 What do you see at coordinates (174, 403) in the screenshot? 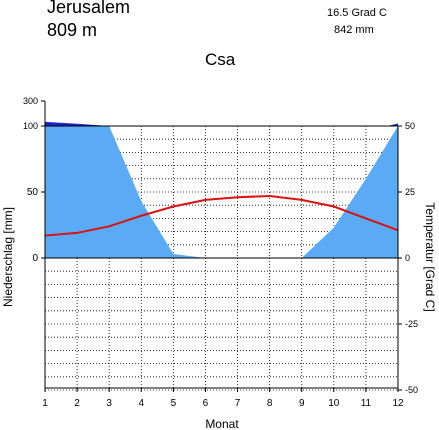
I see `x-tick-label: 5` at bounding box center [174, 403].